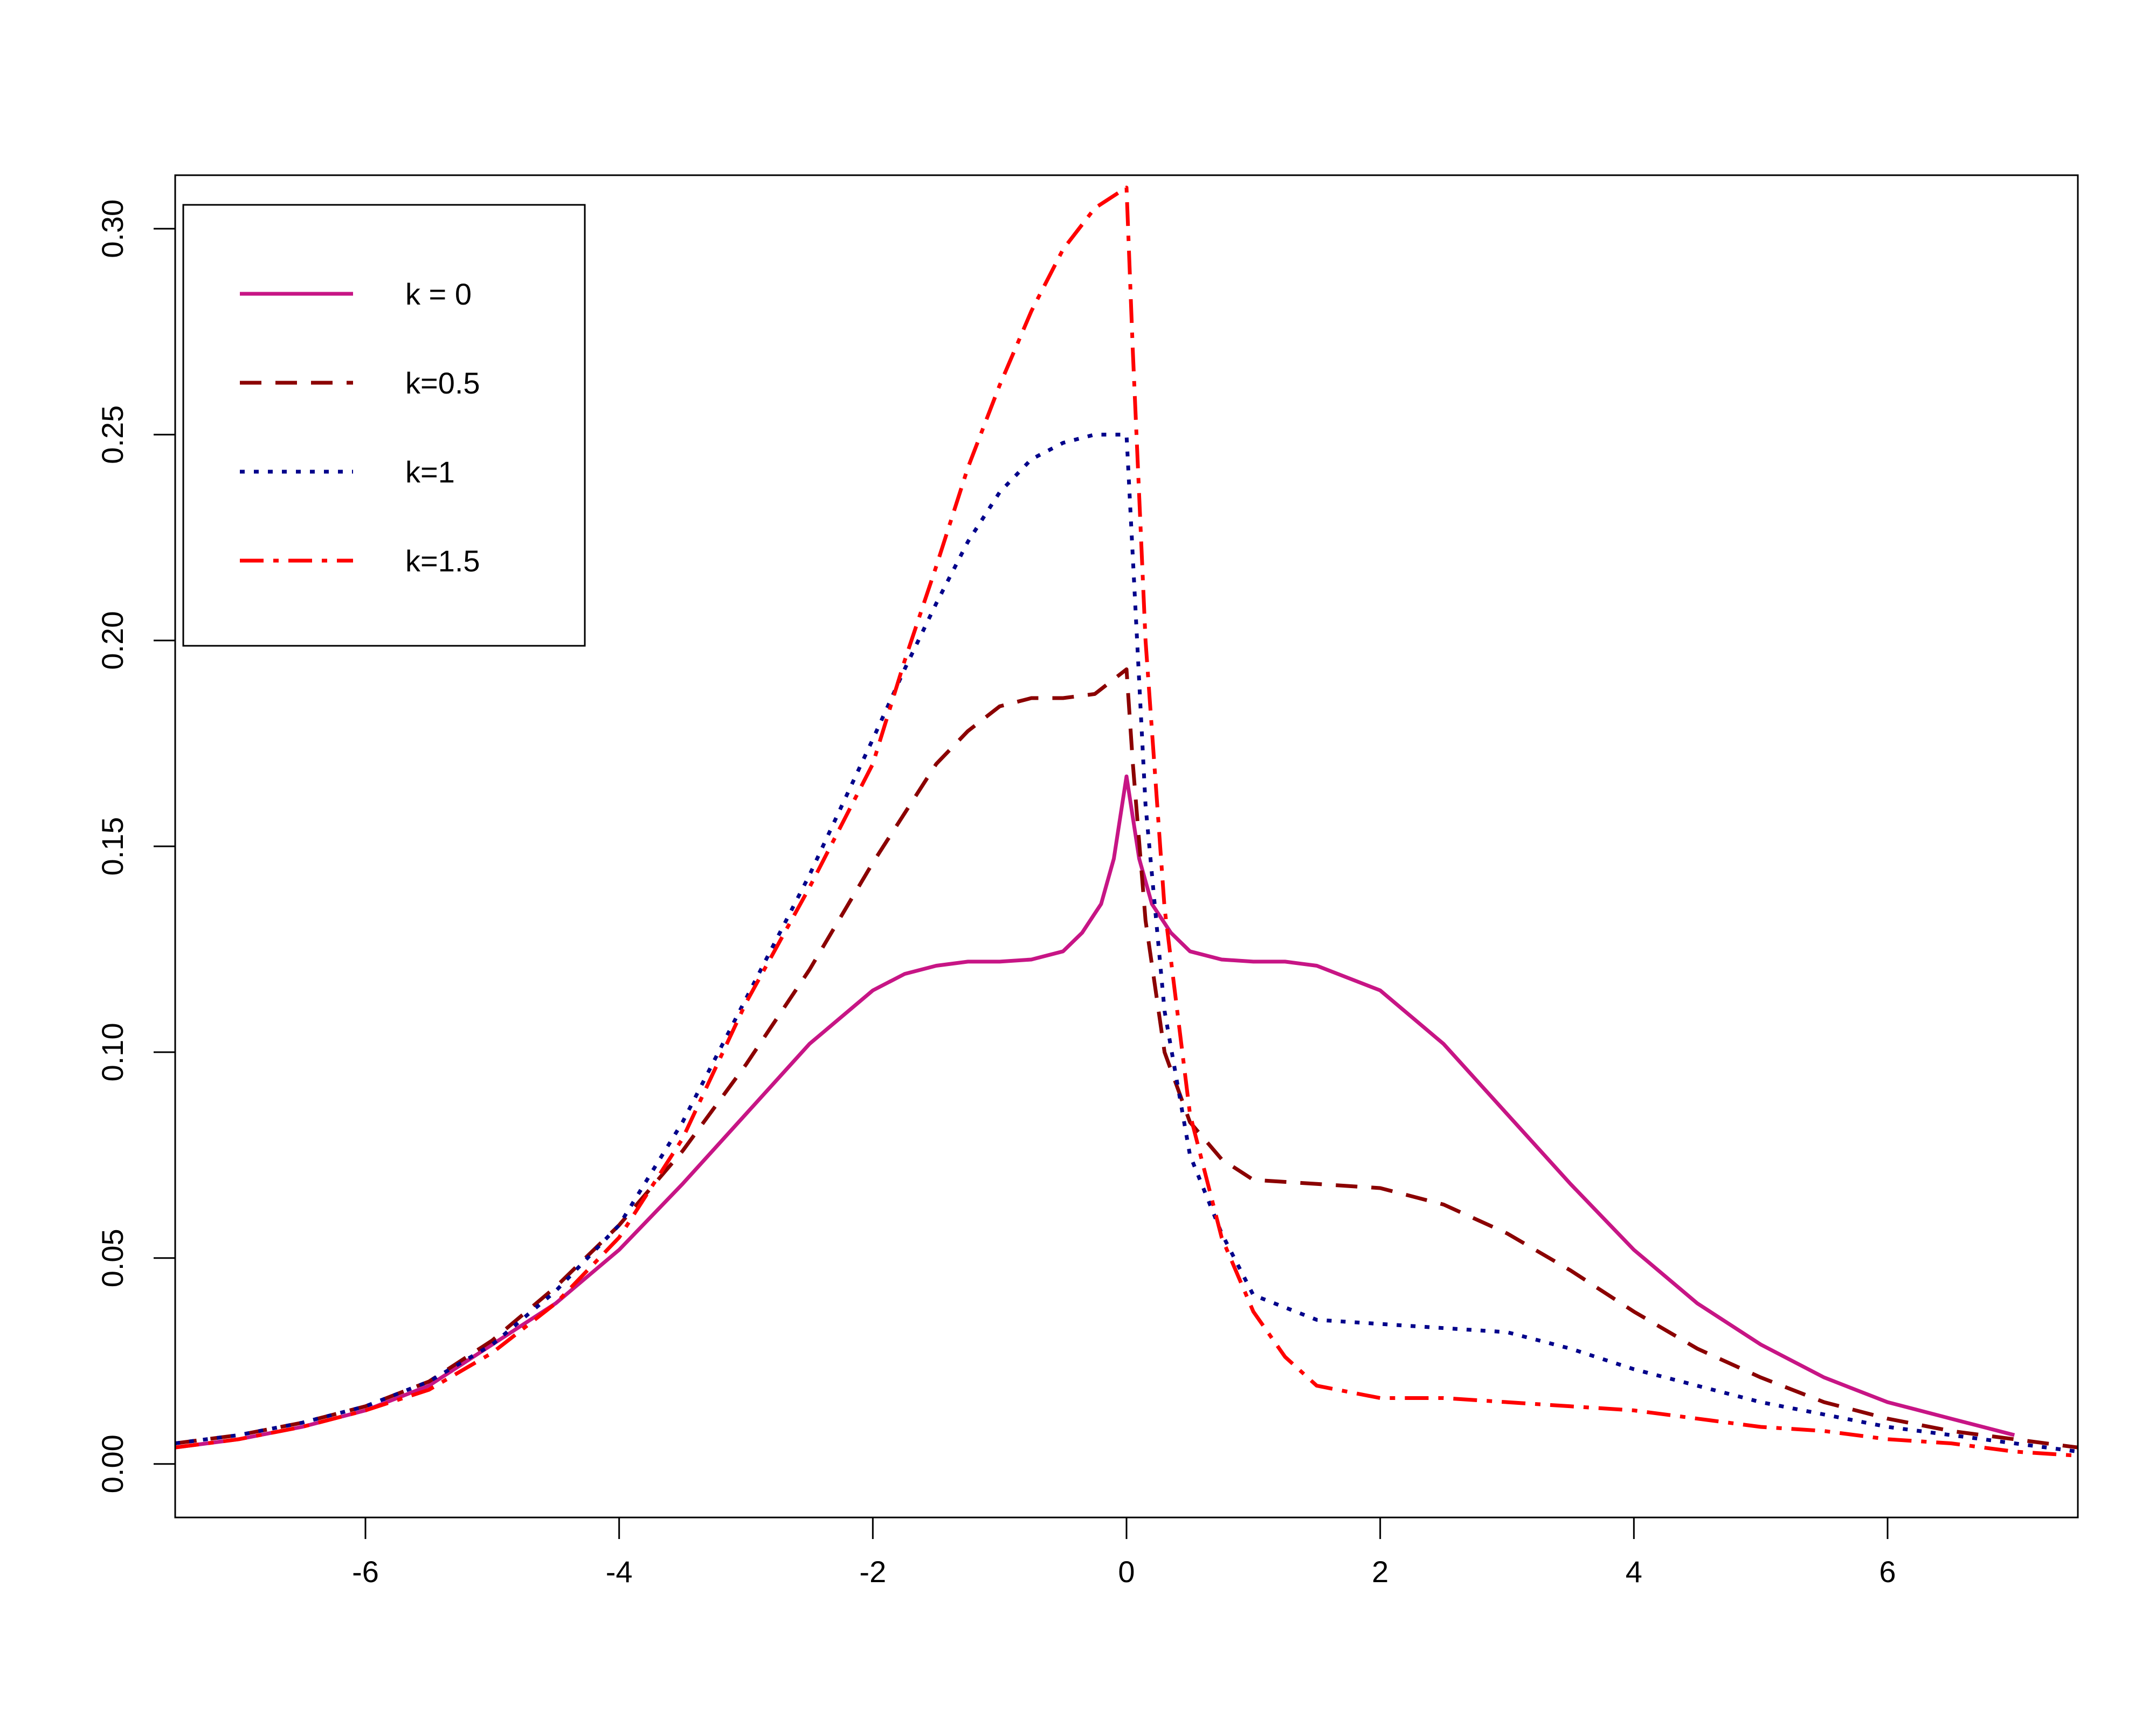 Image resolution: width=2156 pixels, height=1725 pixels. What do you see at coordinates (619, 1572) in the screenshot?
I see `x-tick-label: -4` at bounding box center [619, 1572].